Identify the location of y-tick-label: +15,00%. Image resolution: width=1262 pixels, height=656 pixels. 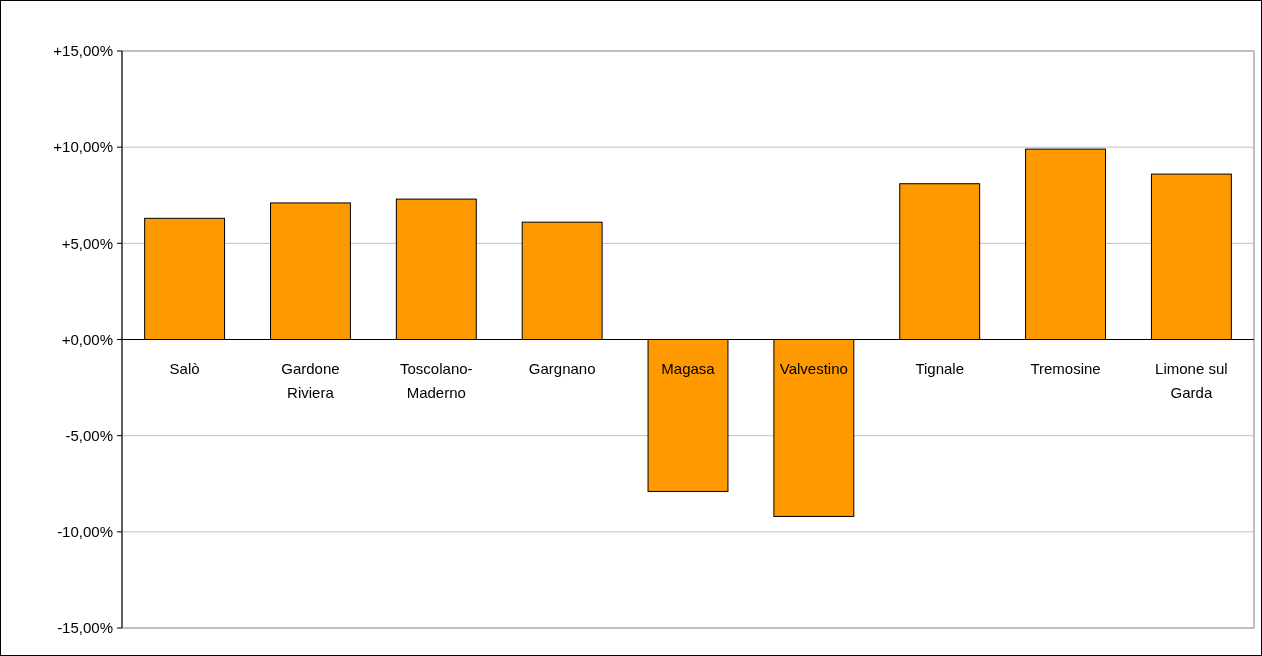
(83, 51).